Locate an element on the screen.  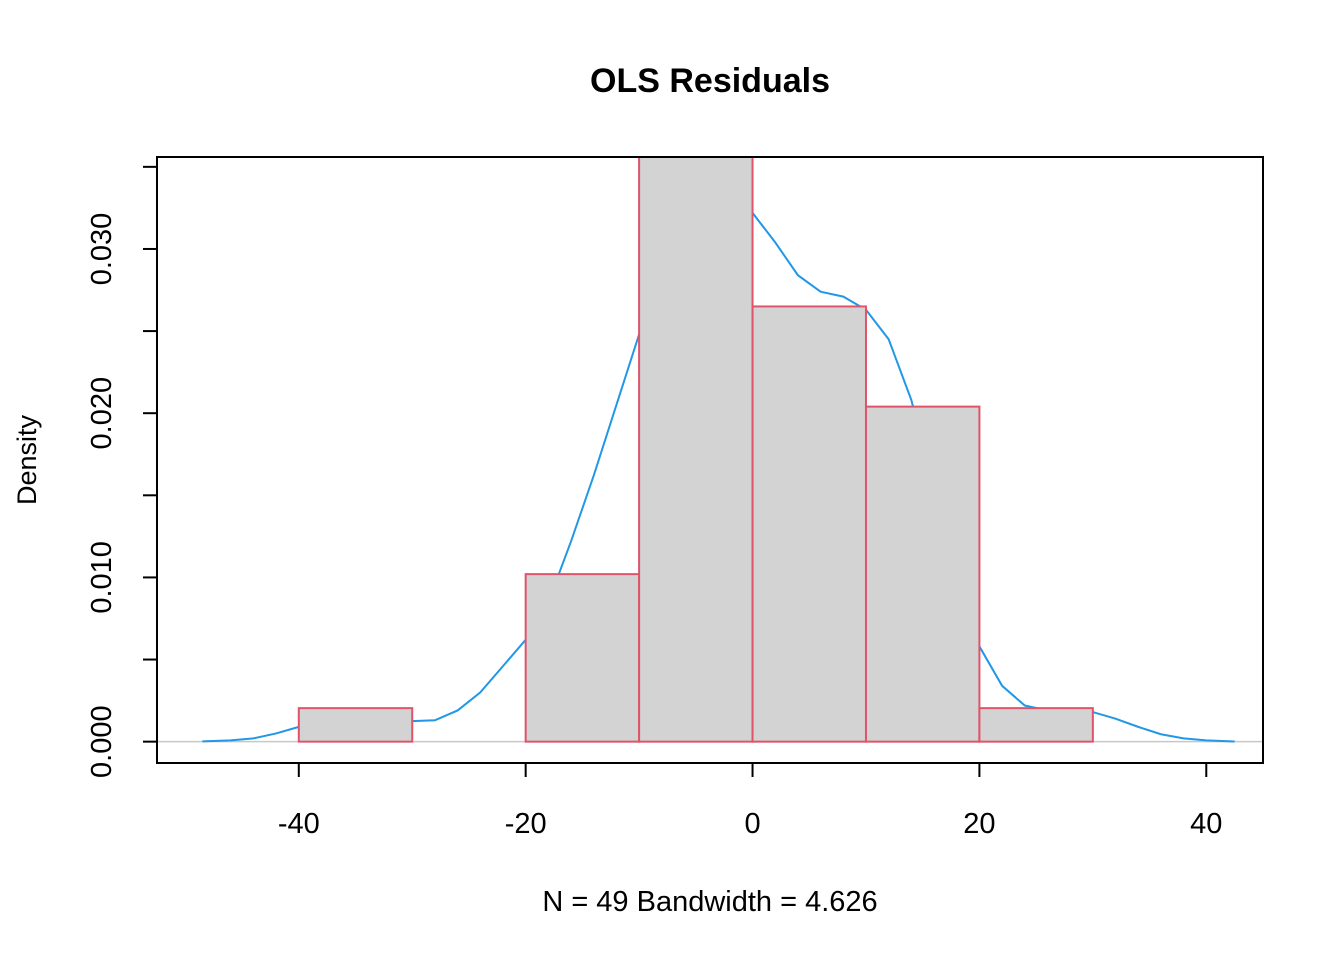
y-tick-label: 0.020 is located at coordinates (102, 413).